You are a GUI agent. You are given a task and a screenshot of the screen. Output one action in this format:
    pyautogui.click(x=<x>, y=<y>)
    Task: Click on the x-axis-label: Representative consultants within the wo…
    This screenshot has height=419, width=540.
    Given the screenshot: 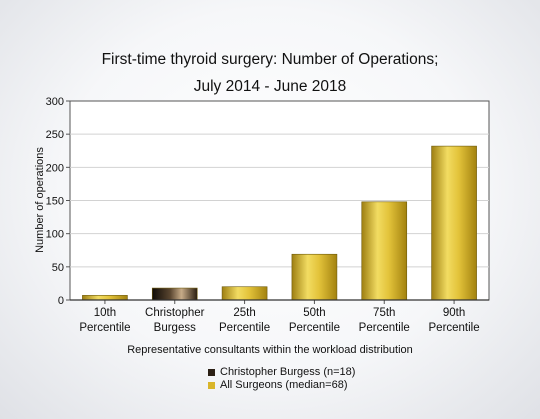 What is the action you would take?
    pyautogui.click(x=270, y=350)
    